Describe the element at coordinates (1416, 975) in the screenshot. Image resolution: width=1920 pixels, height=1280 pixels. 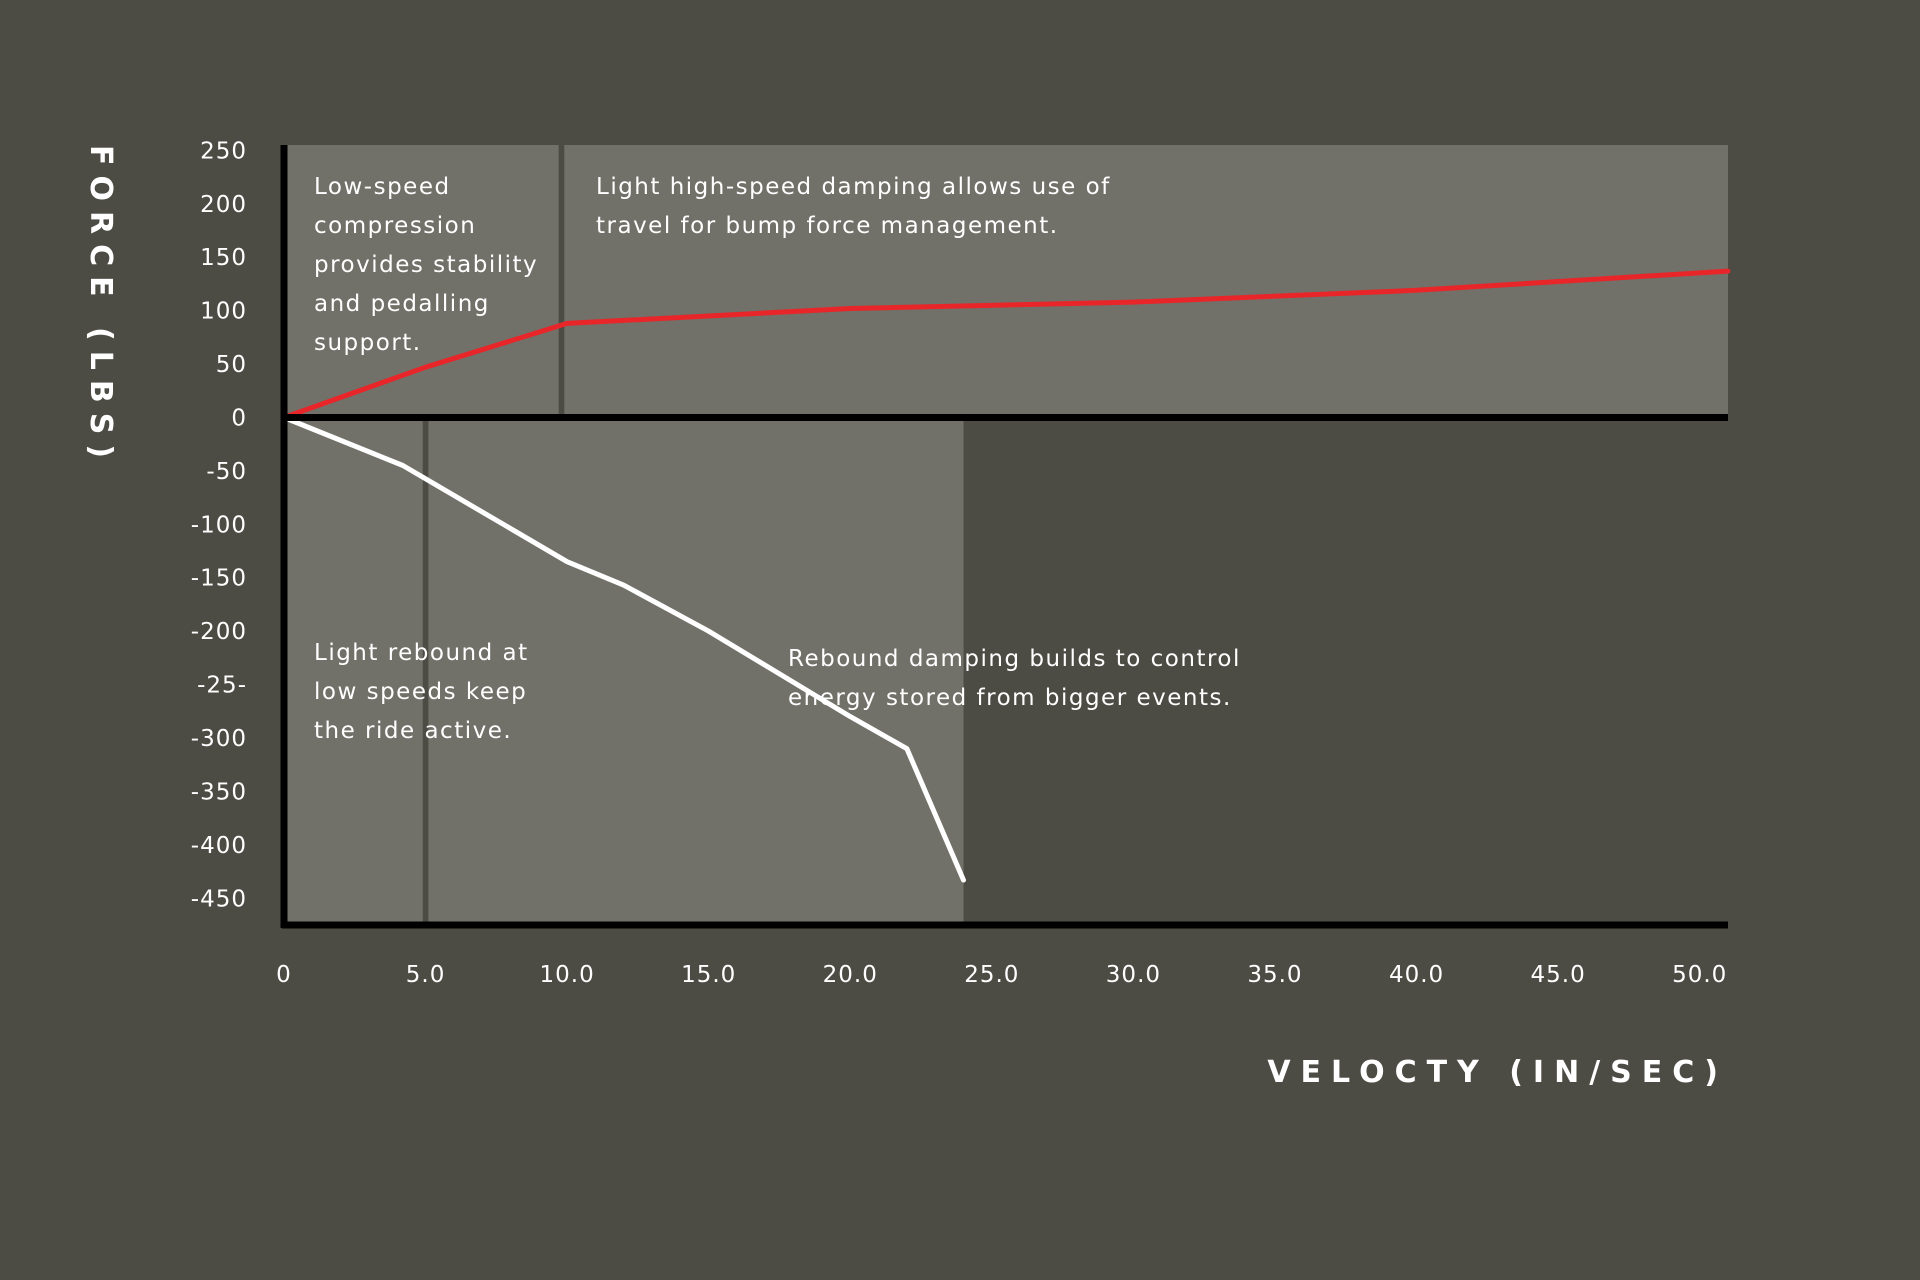
I see `x-tick-label: 40.0` at that location.